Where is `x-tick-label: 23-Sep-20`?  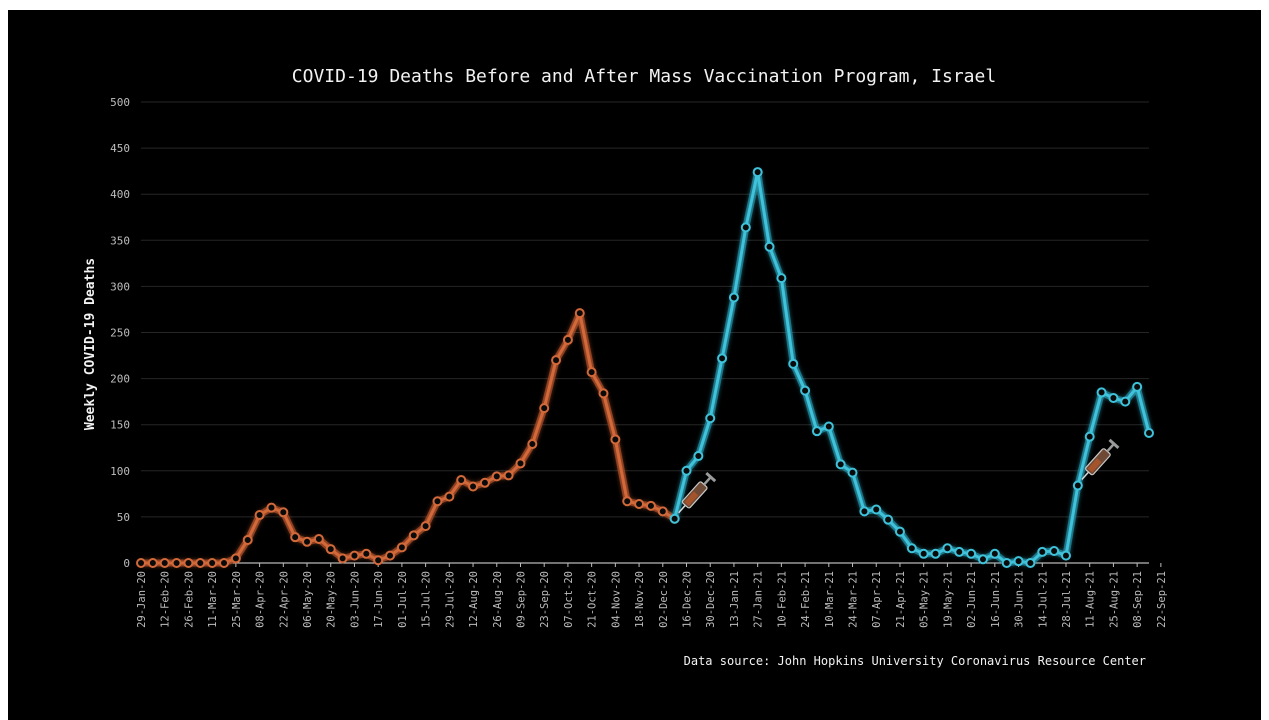
x-tick-label: 23-Sep-20 is located at coordinates (545, 599).